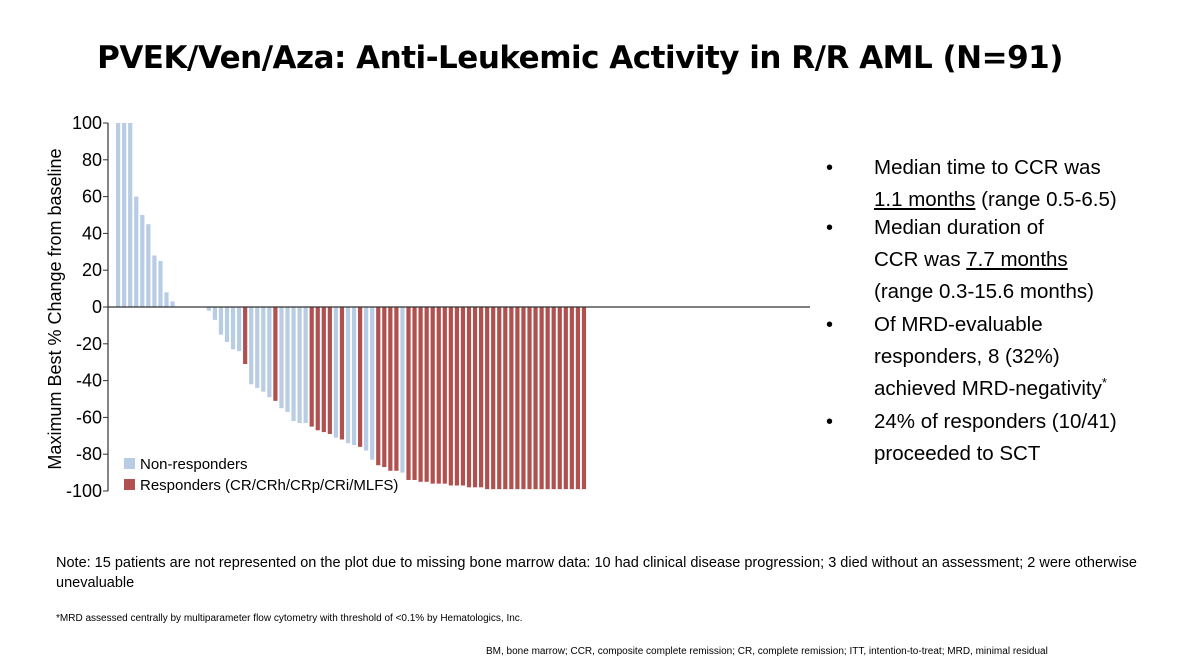 Image resolution: width=1189 pixels, height=657 pixels. I want to click on y-tick-label: 0, so click(97, 307).